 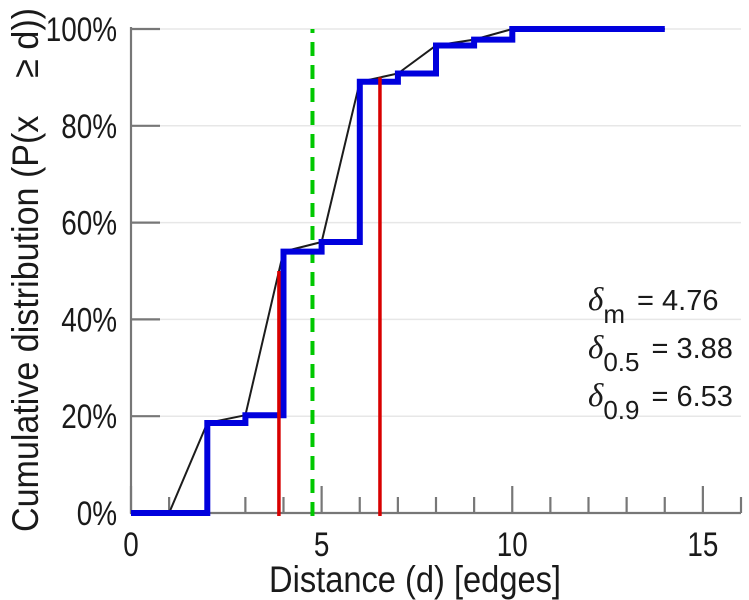 What do you see at coordinates (621, 362) in the screenshot?
I see `delta-subscript: 0.5` at bounding box center [621, 362].